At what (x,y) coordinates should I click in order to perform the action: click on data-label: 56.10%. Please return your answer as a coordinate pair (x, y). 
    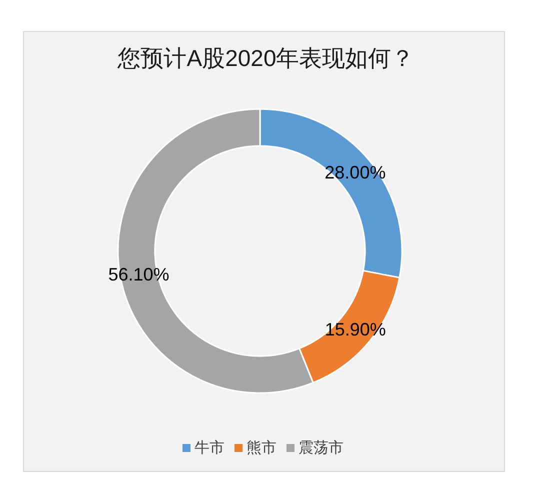
    Looking at the image, I should click on (139, 274).